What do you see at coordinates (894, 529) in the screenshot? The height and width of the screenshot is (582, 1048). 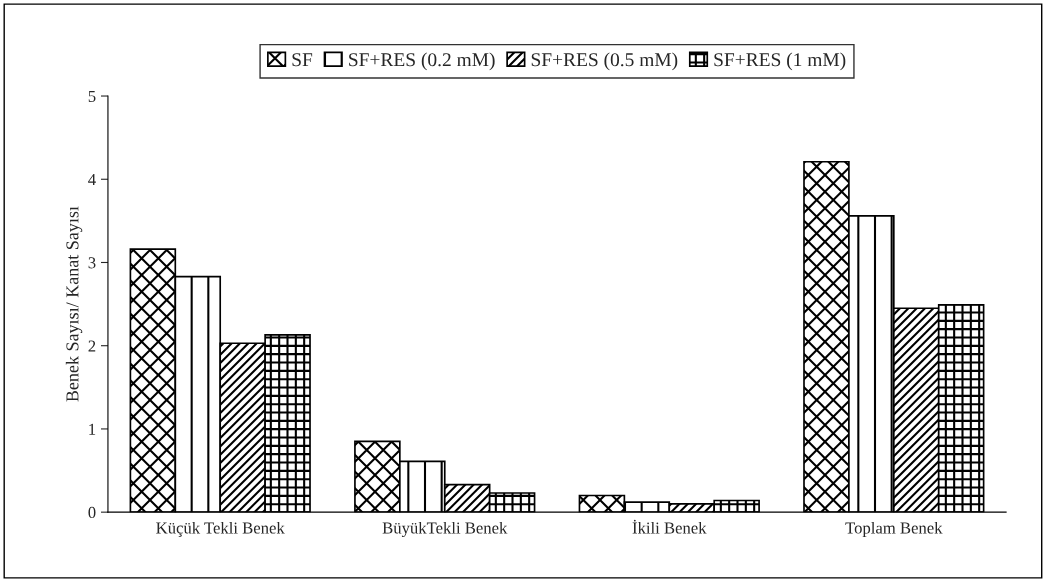 I see `x-tick-label: Toplam Benek` at bounding box center [894, 529].